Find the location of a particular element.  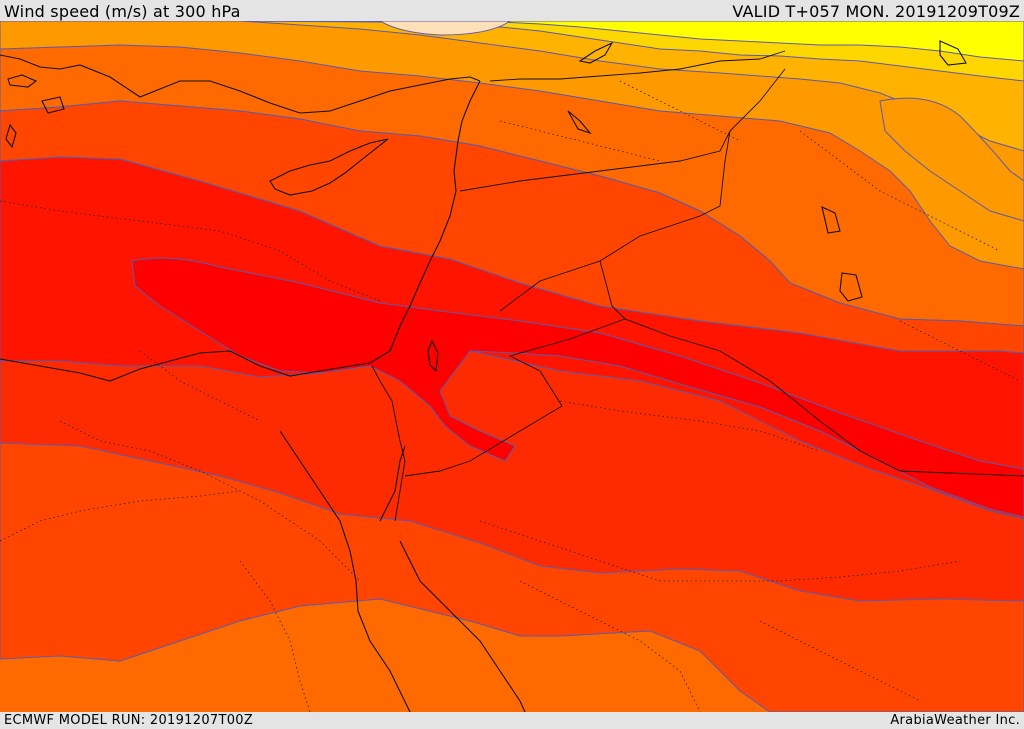

valid-time: VALID T+057 MON. 20191209T09Z is located at coordinates (876, 11).